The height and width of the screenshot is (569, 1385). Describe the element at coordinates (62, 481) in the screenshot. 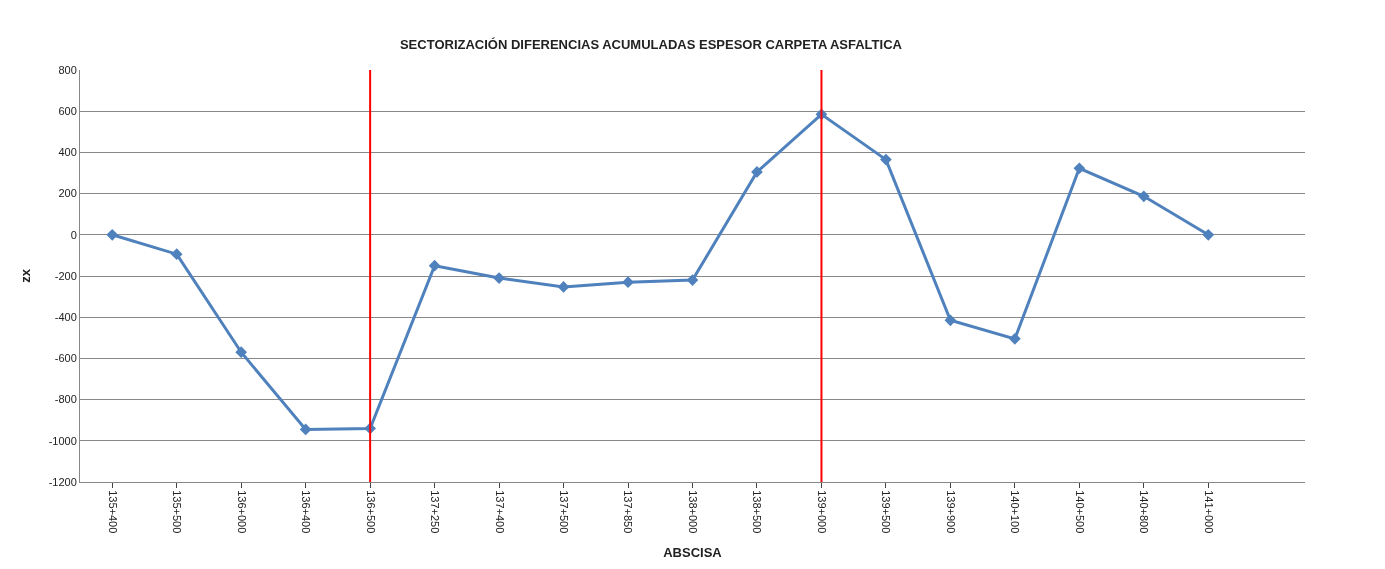

I see `y-tick-label: -1200` at that location.